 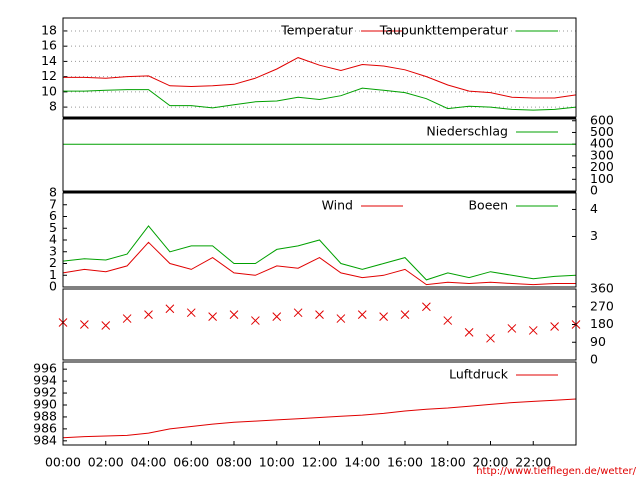 I want to click on x-tick-label: 06:00, so click(x=191, y=462).